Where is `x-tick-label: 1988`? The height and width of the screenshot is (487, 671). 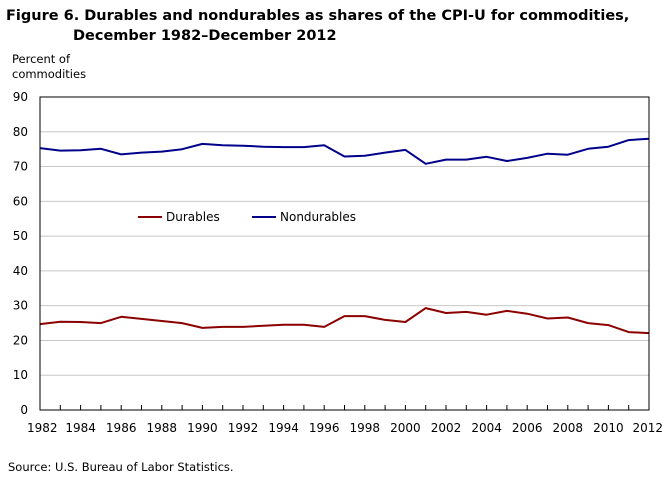
x-tick-label: 1988 is located at coordinates (162, 428).